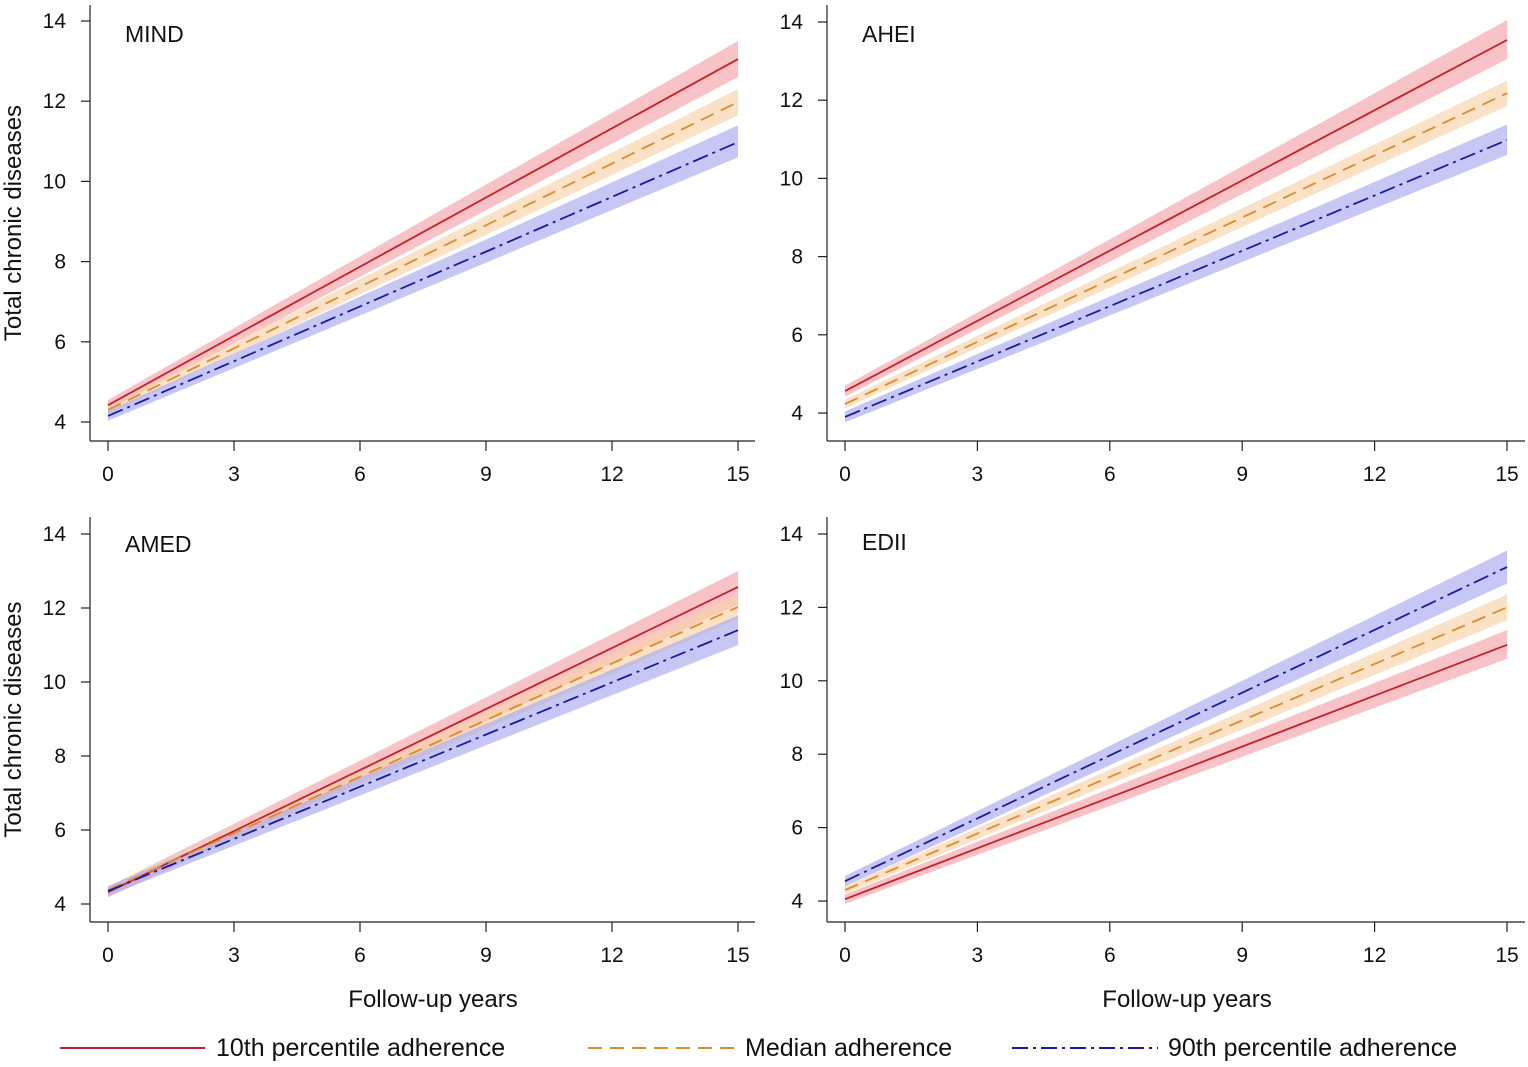 Image resolution: width=1528 pixels, height=1067 pixels. What do you see at coordinates (154, 34) in the screenshot?
I see `panel-title: MIND` at bounding box center [154, 34].